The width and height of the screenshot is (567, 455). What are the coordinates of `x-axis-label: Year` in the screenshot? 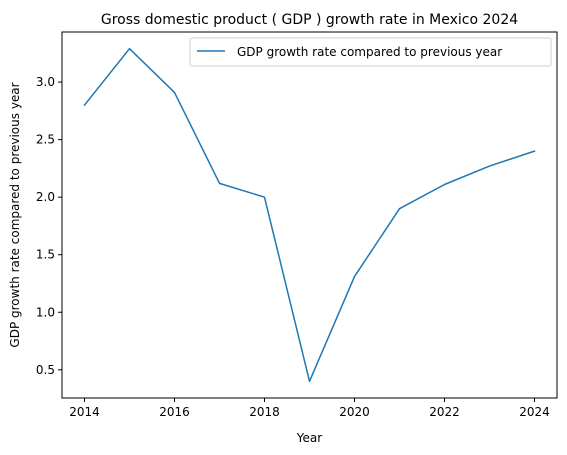 It's located at (309, 438).